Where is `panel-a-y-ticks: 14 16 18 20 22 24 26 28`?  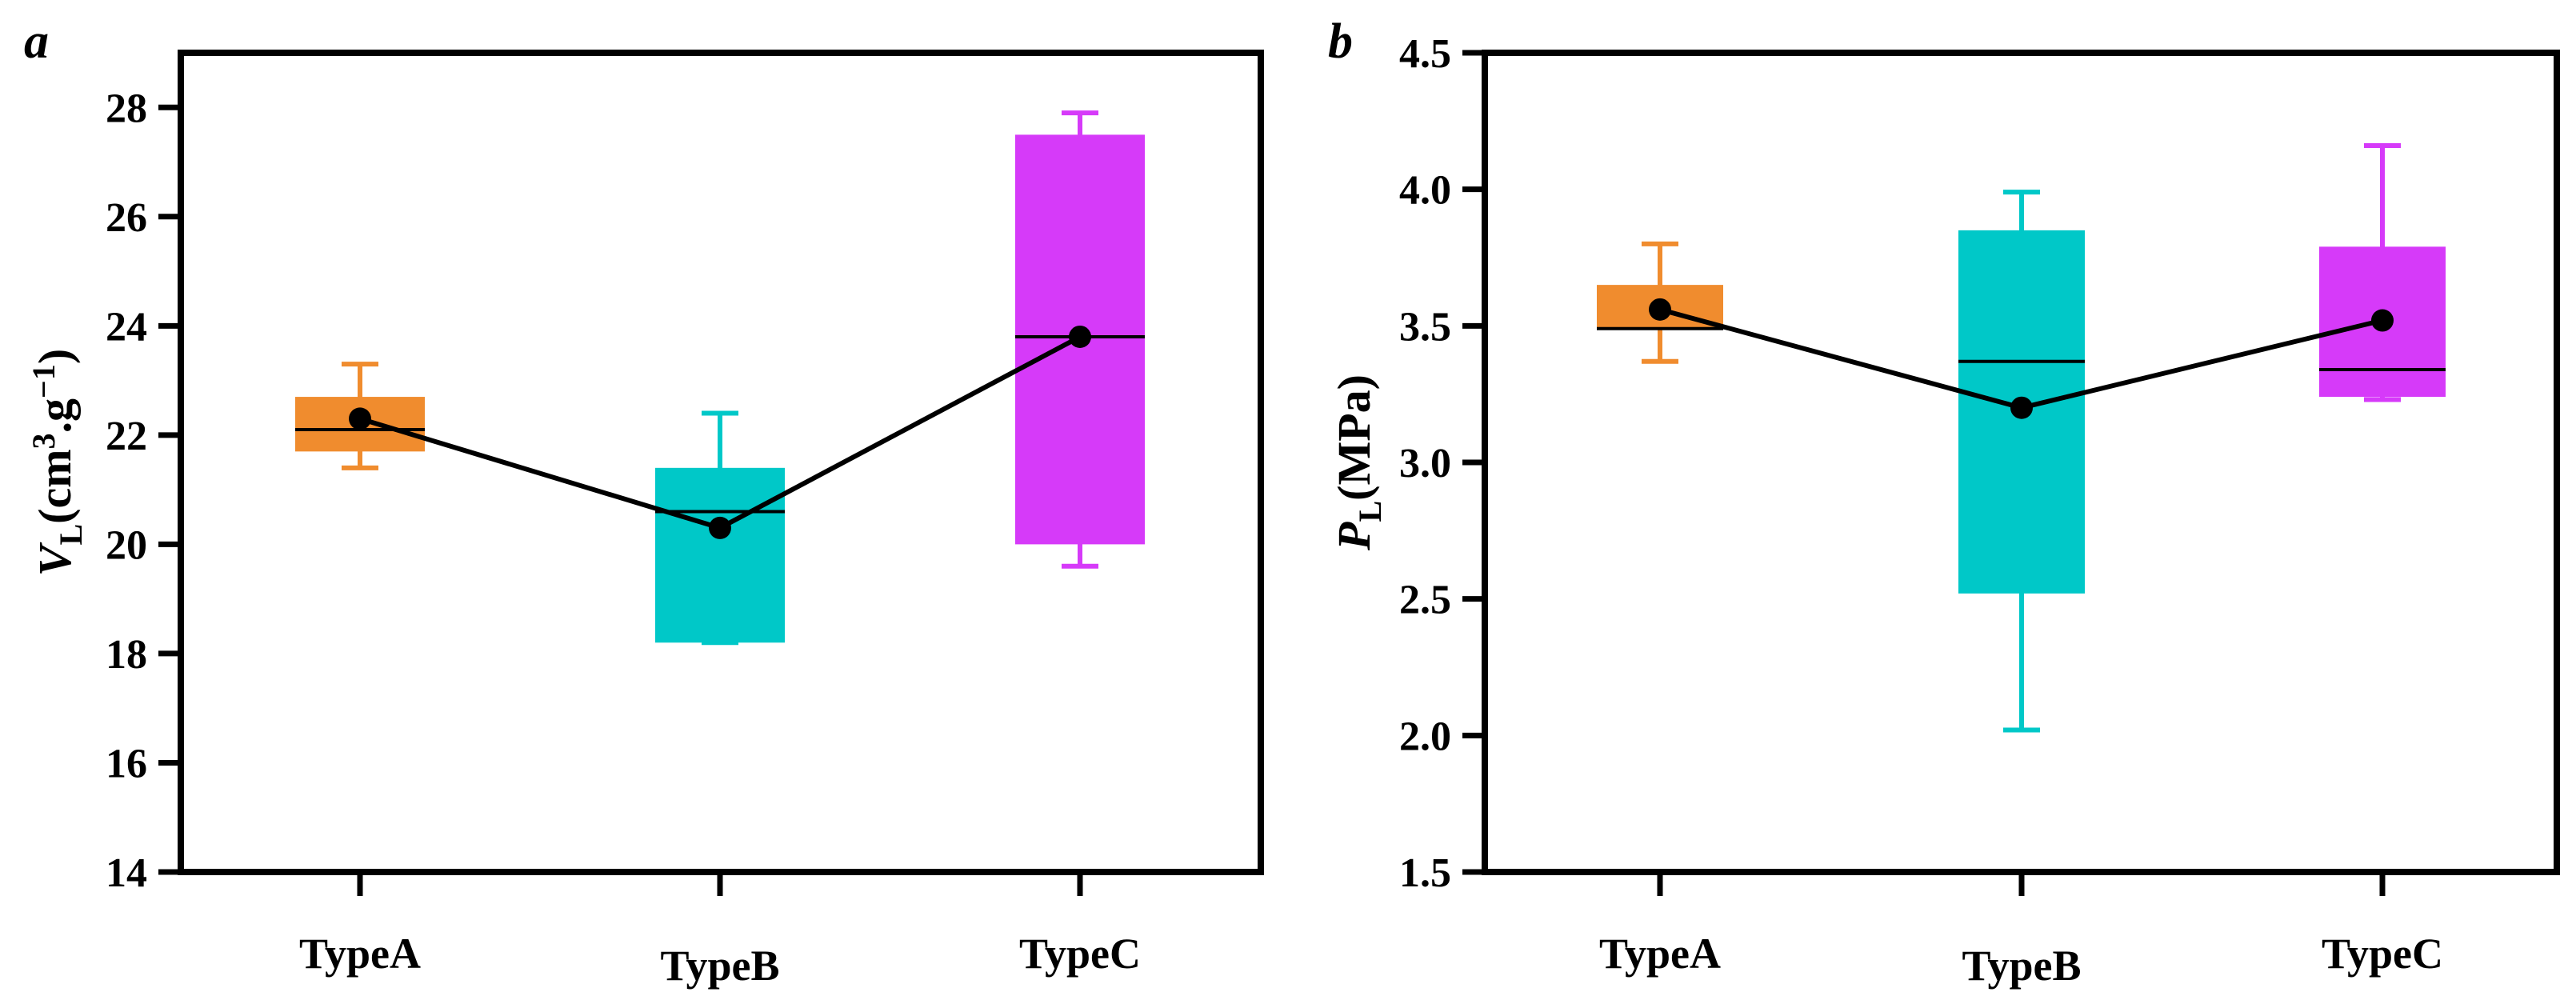 panel-a-y-ticks: 14 16 18 20 22 24 26 28 is located at coordinates (143, 491).